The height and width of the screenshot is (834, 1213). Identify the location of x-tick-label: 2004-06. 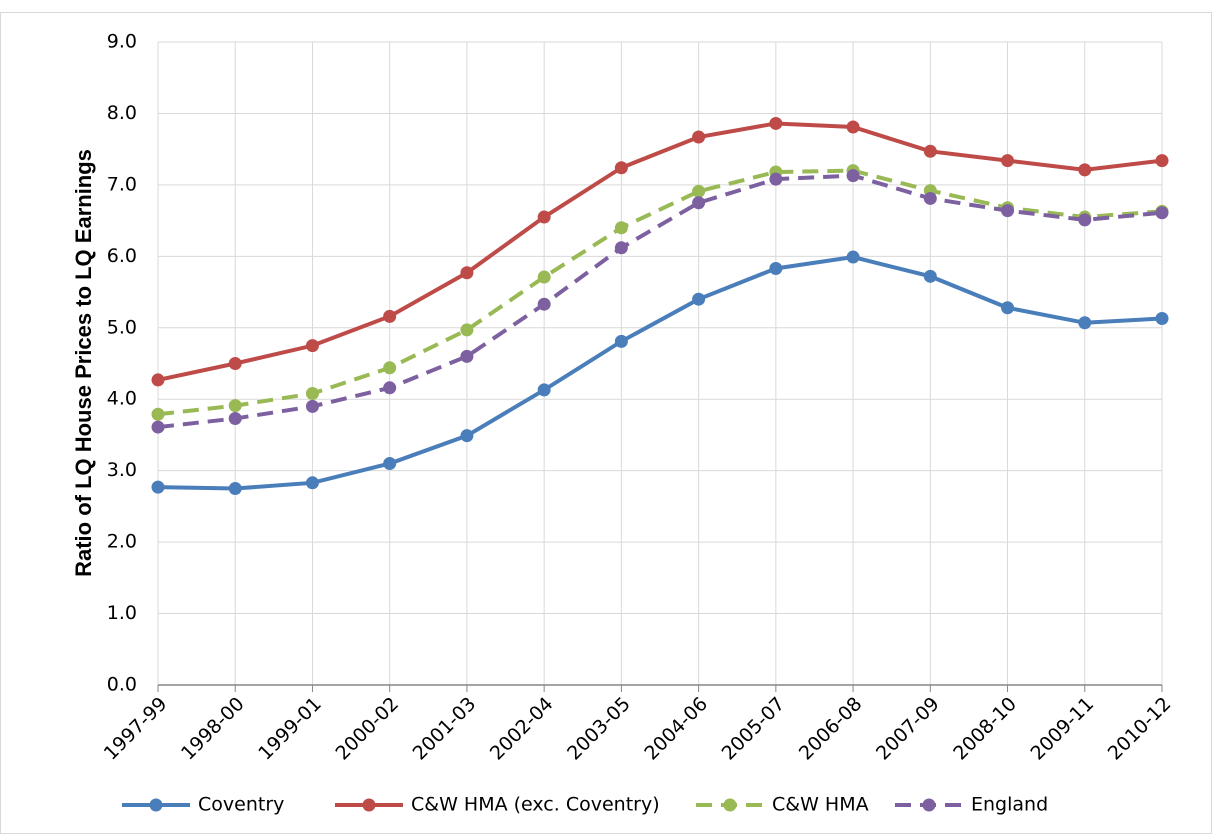
(676, 729).